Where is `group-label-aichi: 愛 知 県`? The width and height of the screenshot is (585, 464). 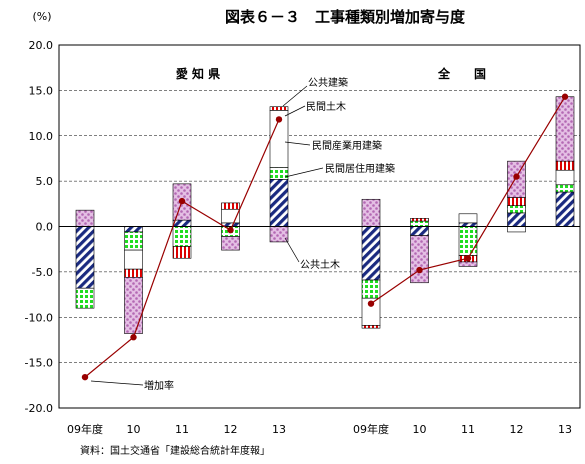
group-label-aichi: 愛 知 県 is located at coordinates (198, 73).